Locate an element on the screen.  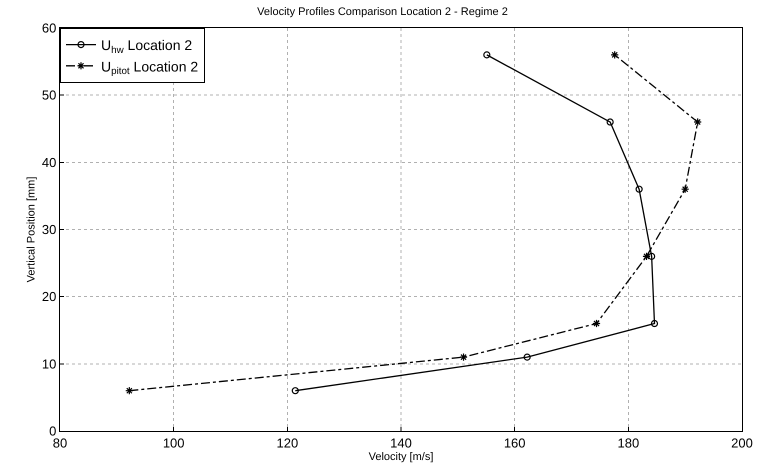
chart-title: Velocity Profiles Comparison Location 2 - Regime 2 is located at coordinates (382, 12).